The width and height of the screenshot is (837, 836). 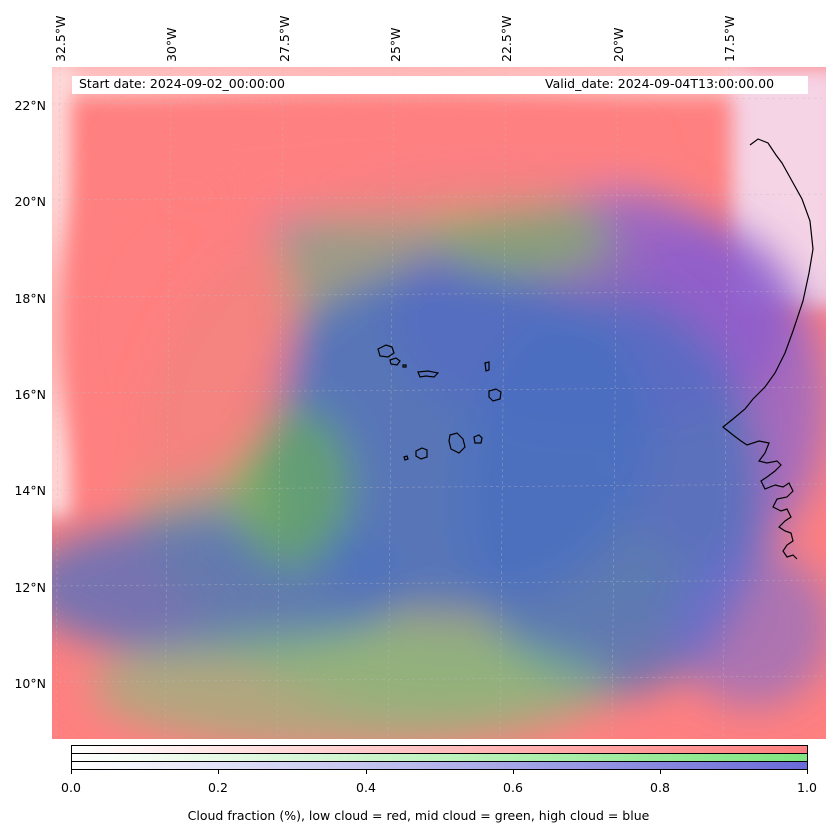 I want to click on colorbar-mid-cloud, so click(x=439, y=758).